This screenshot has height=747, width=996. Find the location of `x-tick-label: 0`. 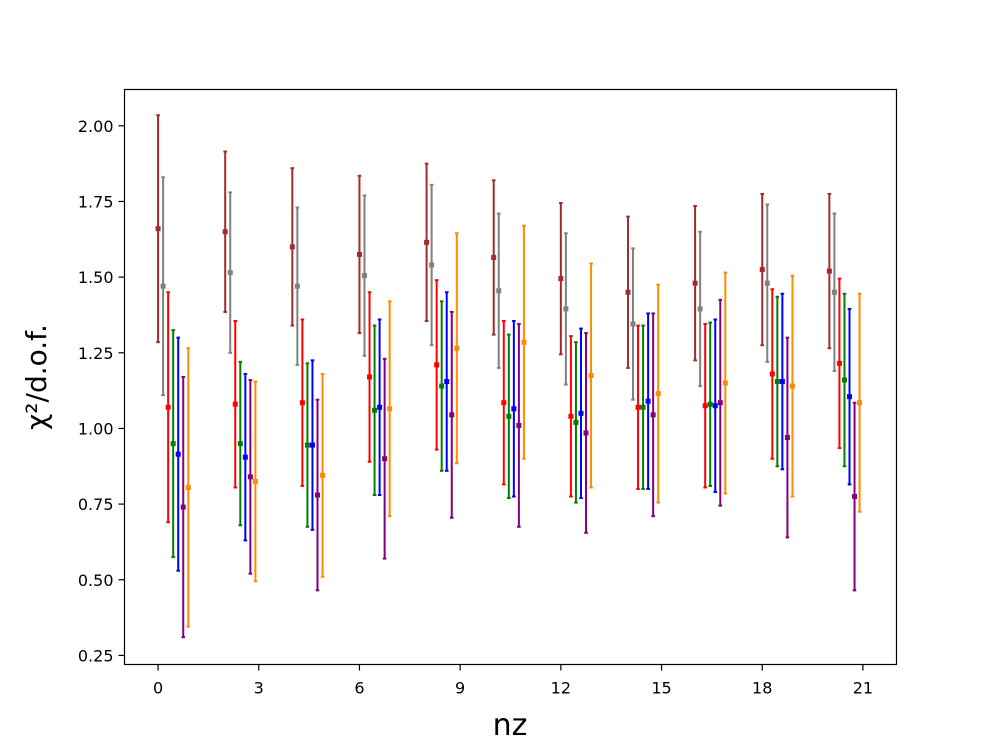

x-tick-label: 0 is located at coordinates (158, 688).